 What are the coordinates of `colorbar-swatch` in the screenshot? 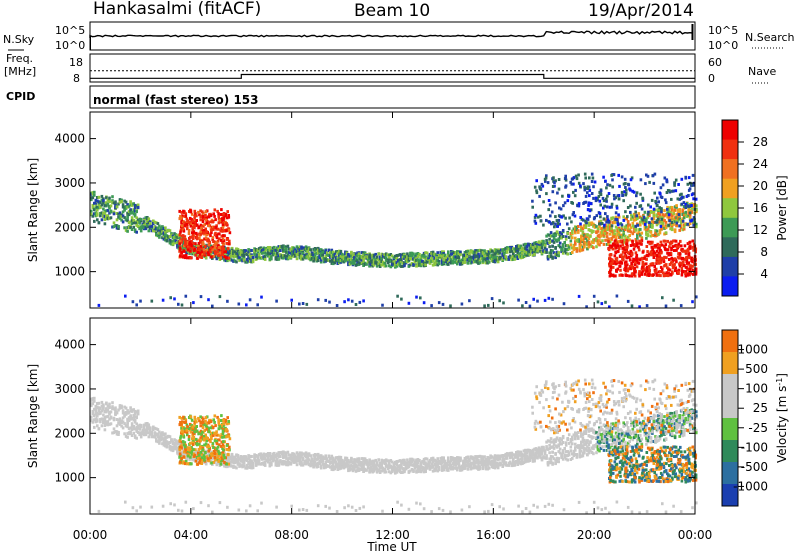 It's located at (730, 227).